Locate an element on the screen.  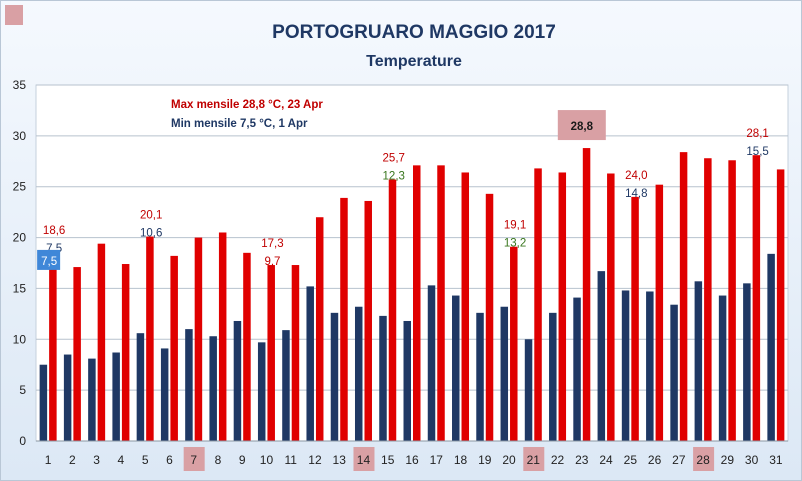
y-tick-label: 10 is located at coordinates (20, 339).